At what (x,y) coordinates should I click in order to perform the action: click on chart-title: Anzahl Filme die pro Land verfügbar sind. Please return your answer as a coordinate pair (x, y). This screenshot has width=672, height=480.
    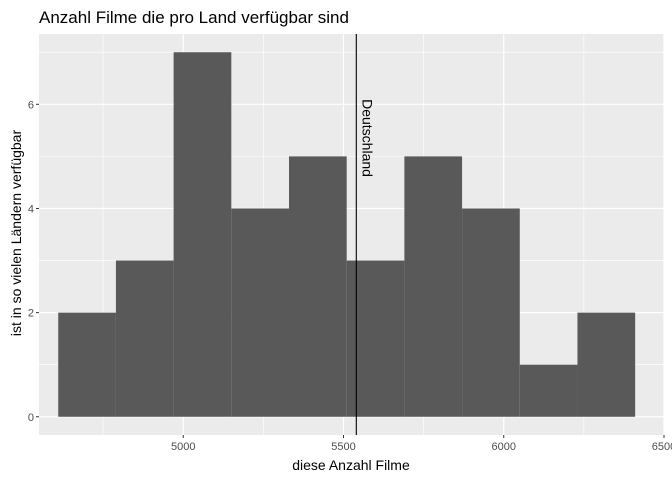
    Looking at the image, I should click on (194, 17).